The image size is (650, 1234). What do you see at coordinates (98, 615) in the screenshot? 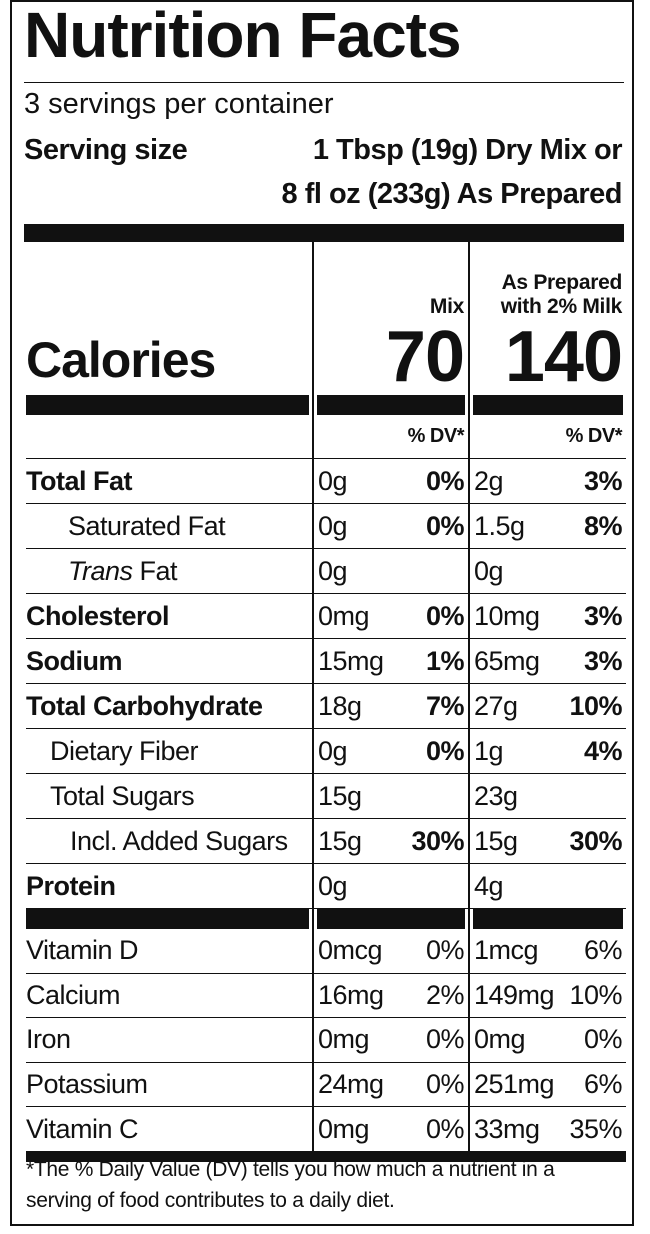
I see `nutrient-name: Cholesterol` at bounding box center [98, 615].